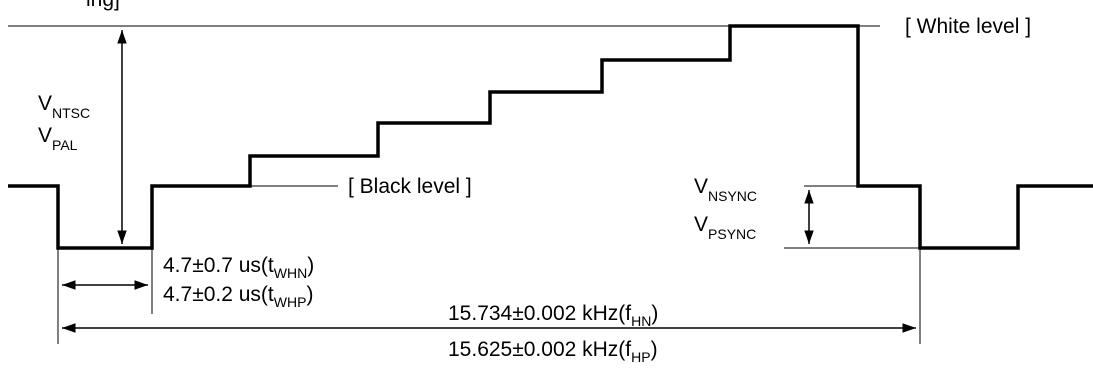 The height and width of the screenshot is (369, 1093). I want to click on v-psync-label: VPSYNC, so click(725, 227).